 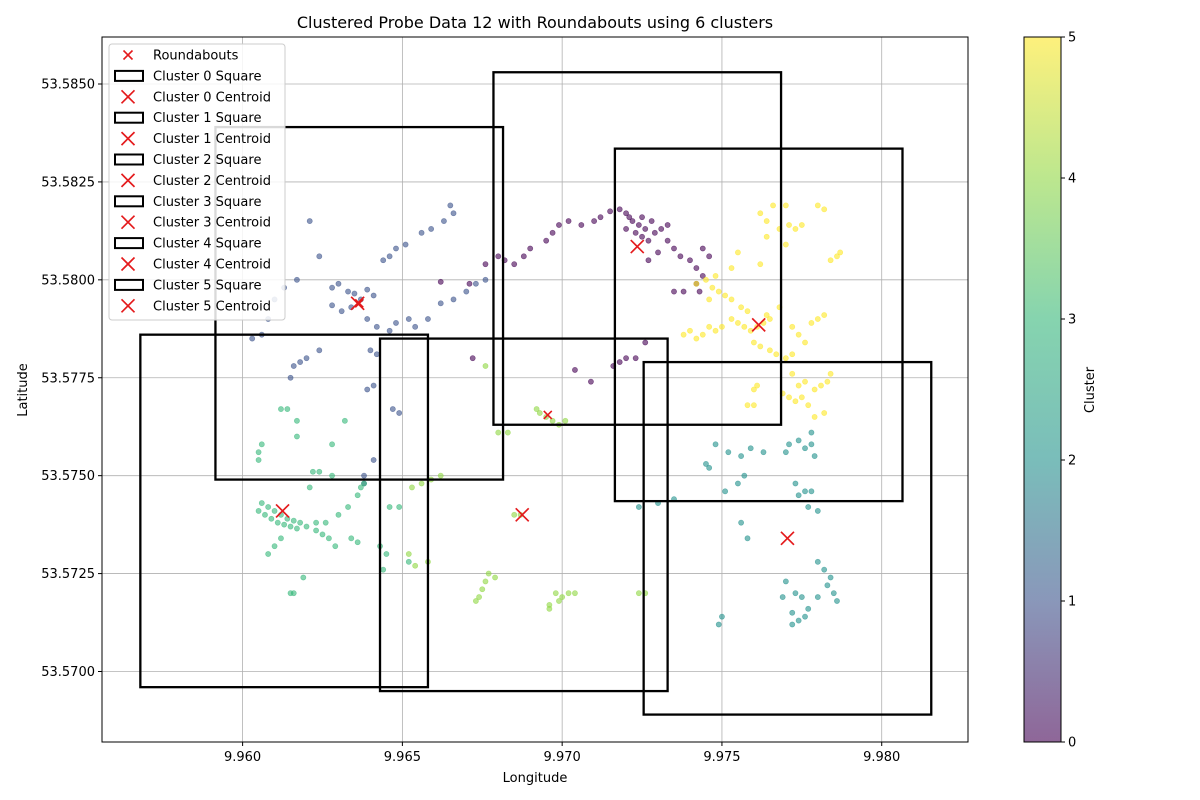 What do you see at coordinates (721, 757) in the screenshot?
I see `x-tick-label: 9.975` at bounding box center [721, 757].